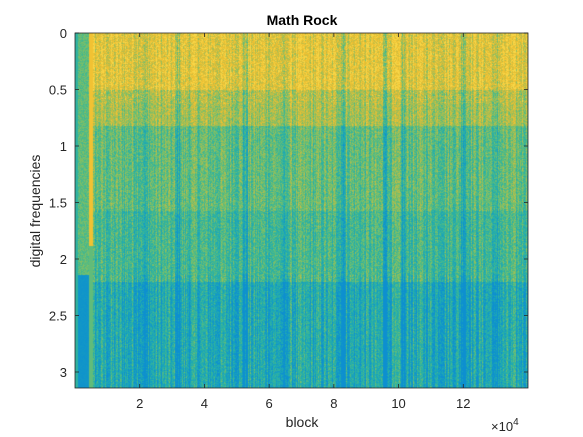  What do you see at coordinates (502, 426) in the screenshot?
I see `x-axis-exponent-base: ×10` at bounding box center [502, 426].